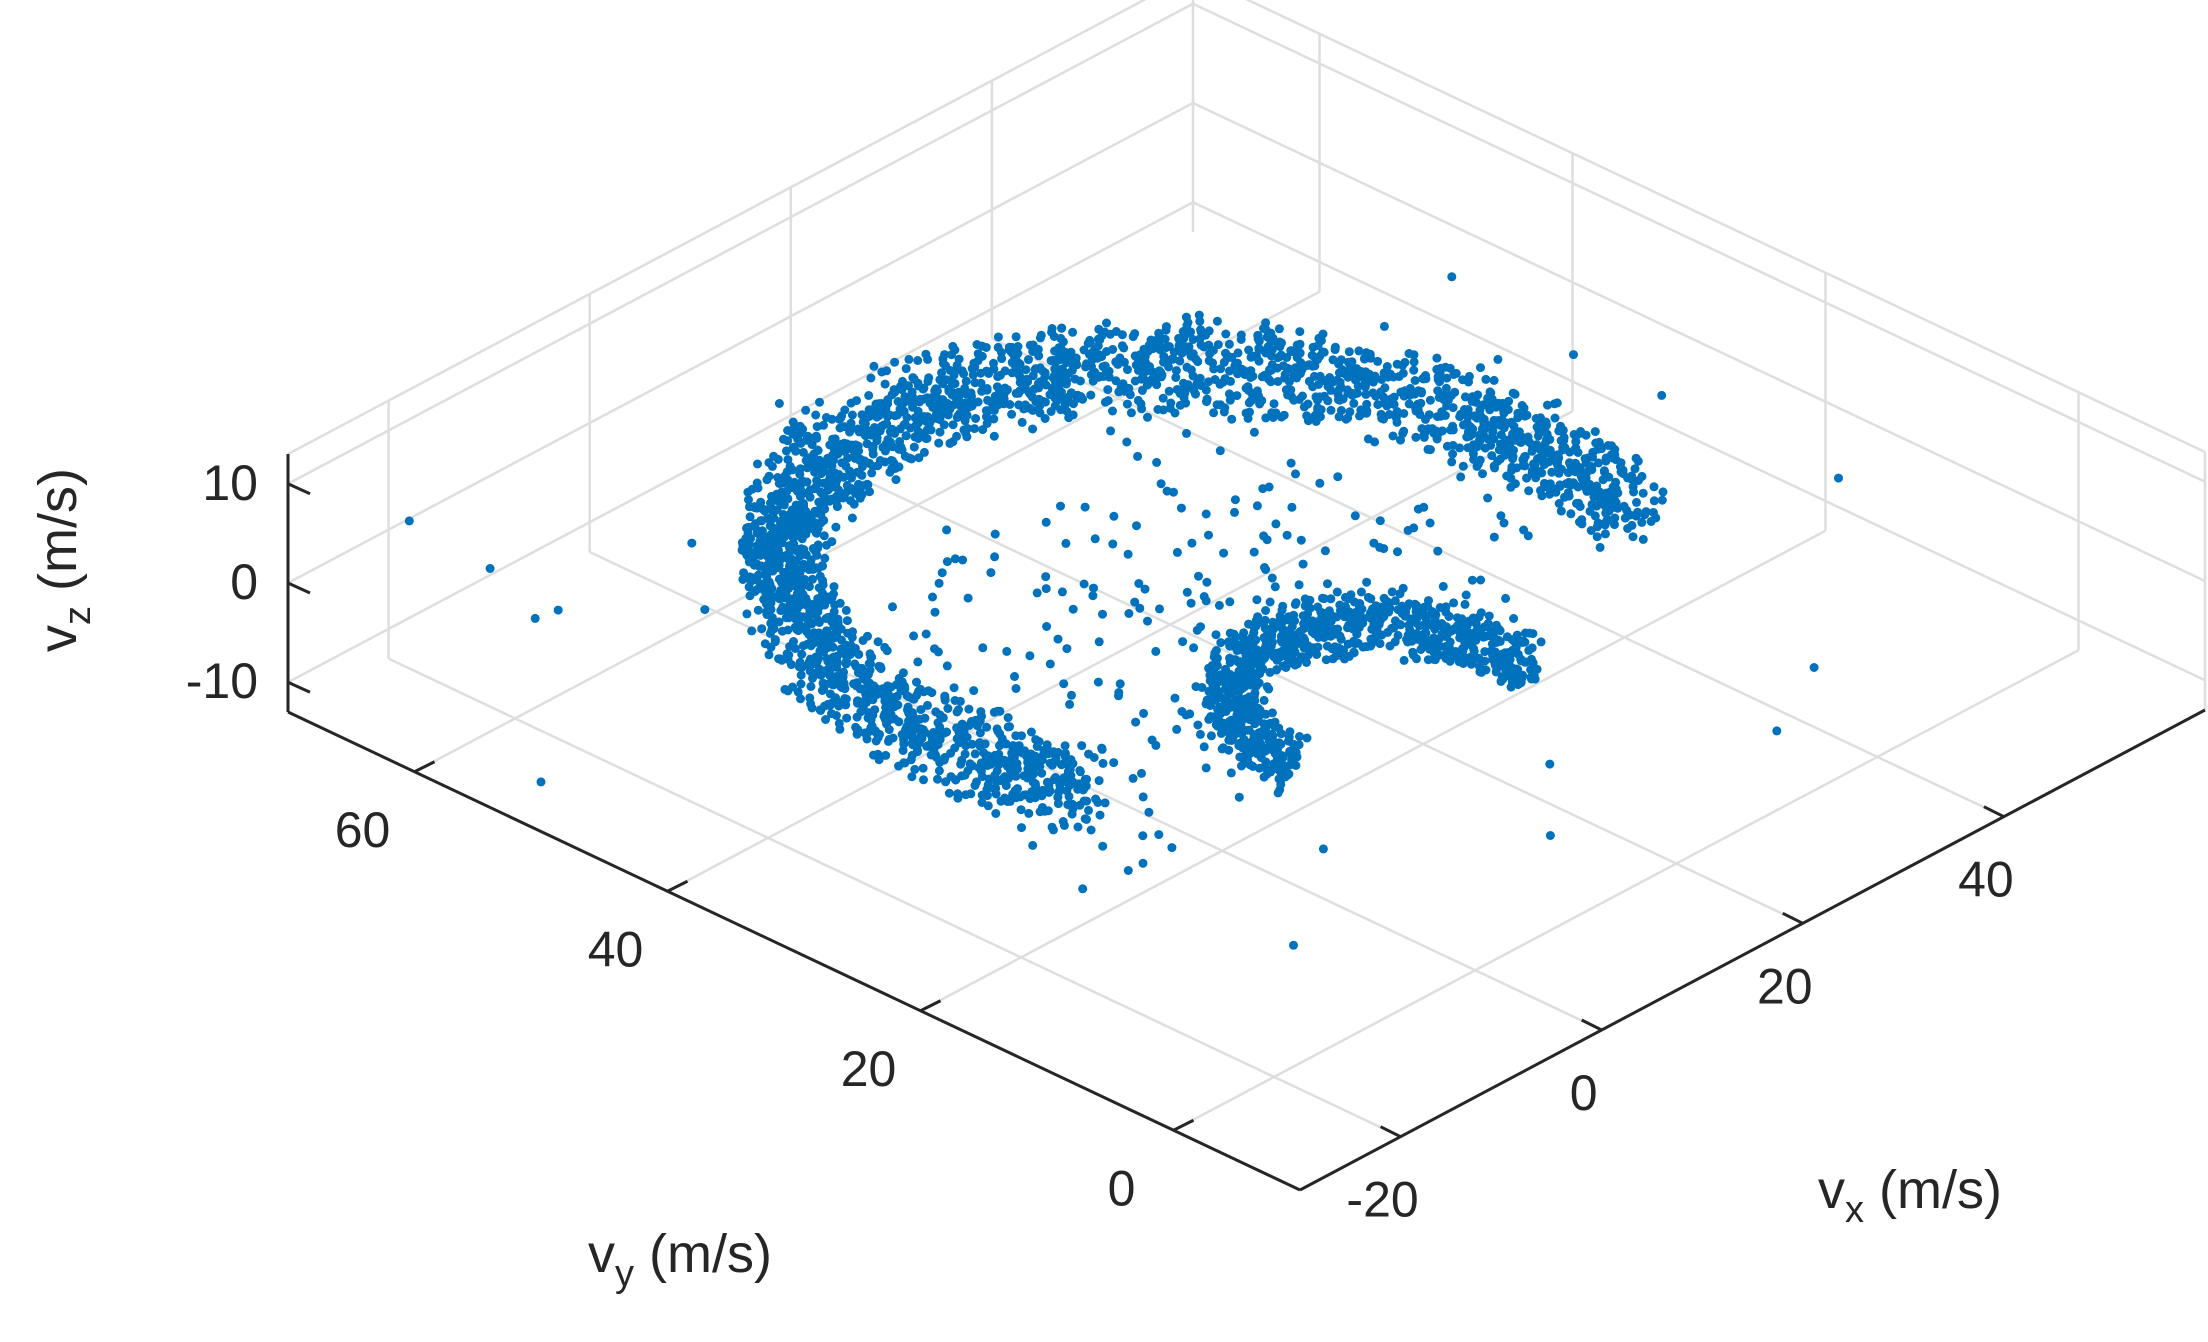 The height and width of the screenshot is (1342, 2208). What do you see at coordinates (930, 1006) in the screenshot?
I see `y-tick` at bounding box center [930, 1006].